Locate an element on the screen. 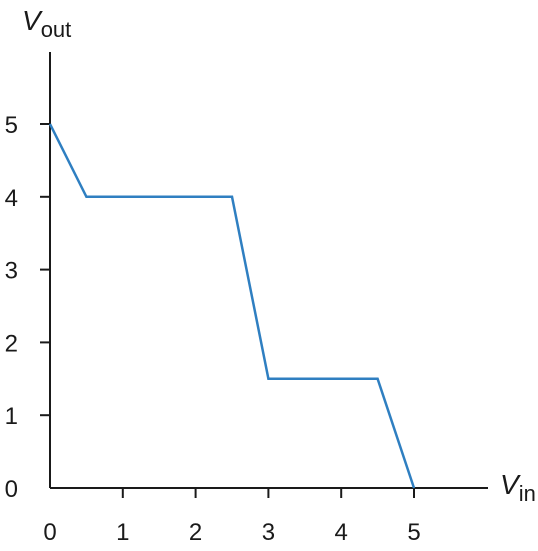 This screenshot has height=551, width=538. y-axis-label: Vout is located at coordinates (46, 23).